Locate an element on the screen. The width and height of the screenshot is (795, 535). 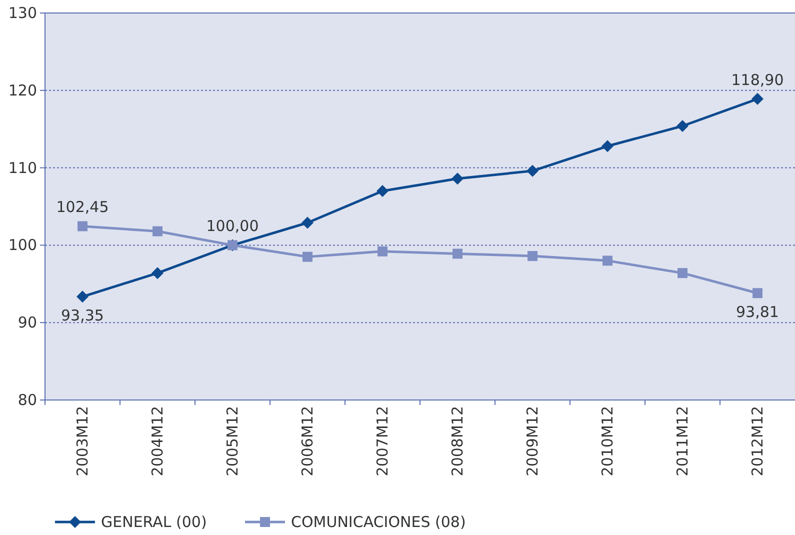
x-tick-label: 2006M12 is located at coordinates (307, 441).